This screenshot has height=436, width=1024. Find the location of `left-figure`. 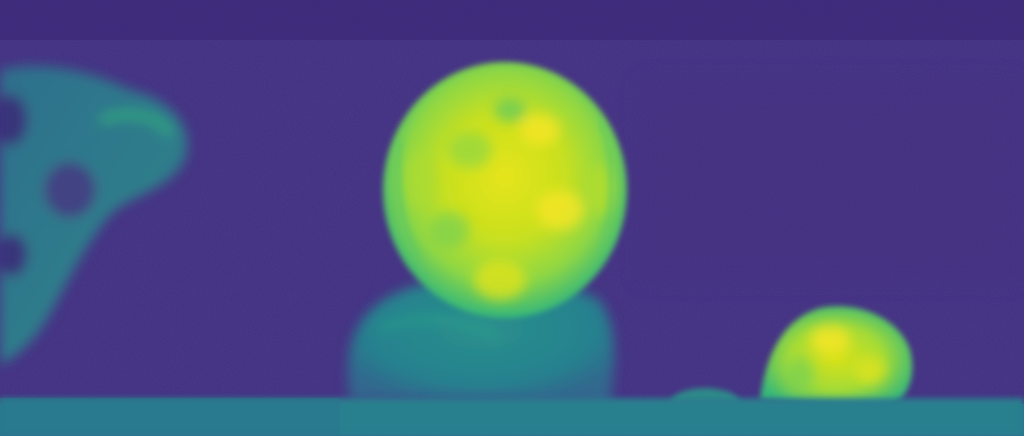

left-figure is located at coordinates (94, 215).